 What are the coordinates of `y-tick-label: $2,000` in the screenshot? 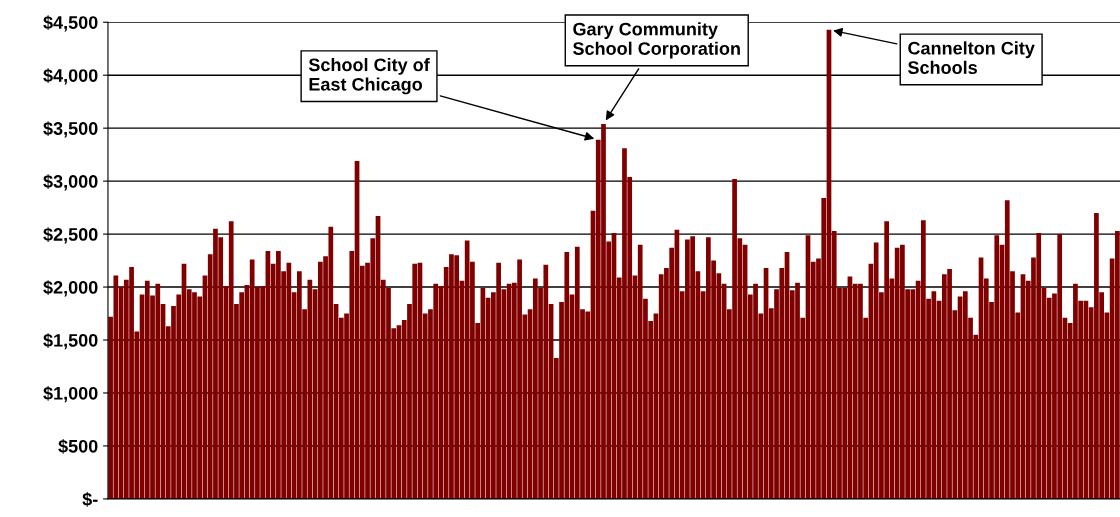 It's located at (70, 288).